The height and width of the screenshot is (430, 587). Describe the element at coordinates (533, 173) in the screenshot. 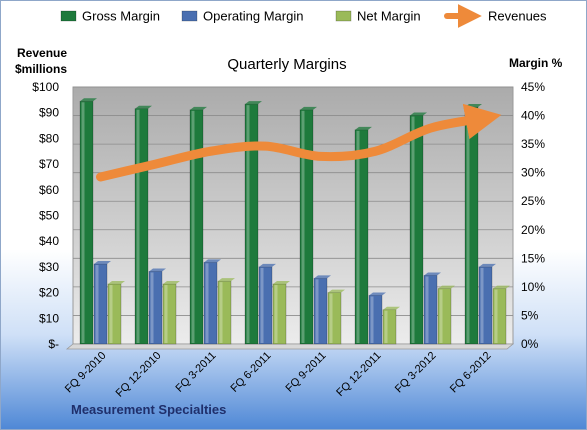

I see `right-tick-label: 30%` at that location.